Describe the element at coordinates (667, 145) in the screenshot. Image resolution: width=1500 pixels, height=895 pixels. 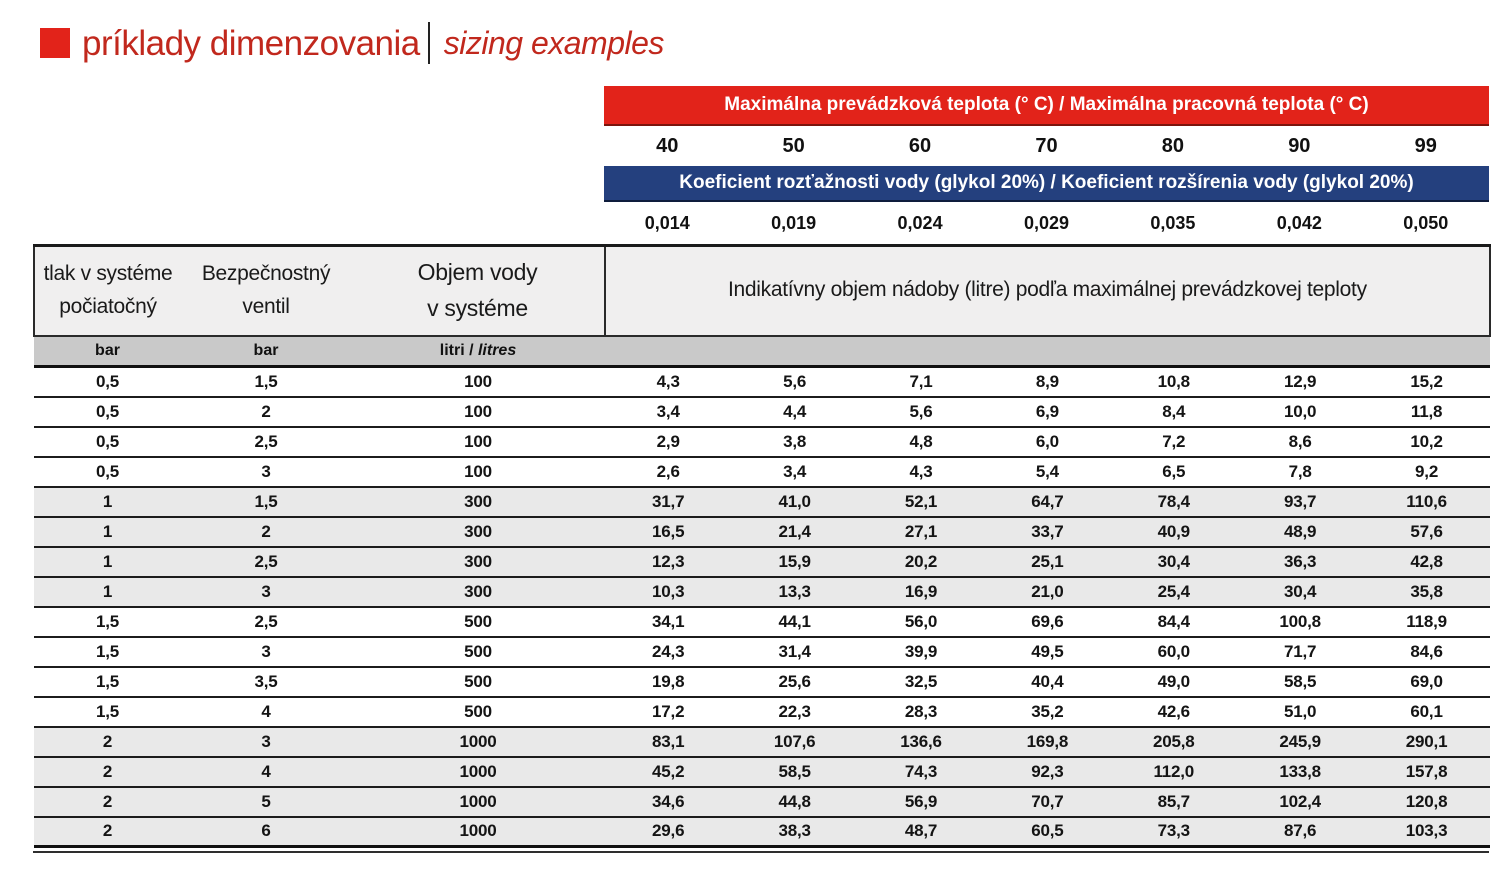
I see `temperature-value: 40` at that location.